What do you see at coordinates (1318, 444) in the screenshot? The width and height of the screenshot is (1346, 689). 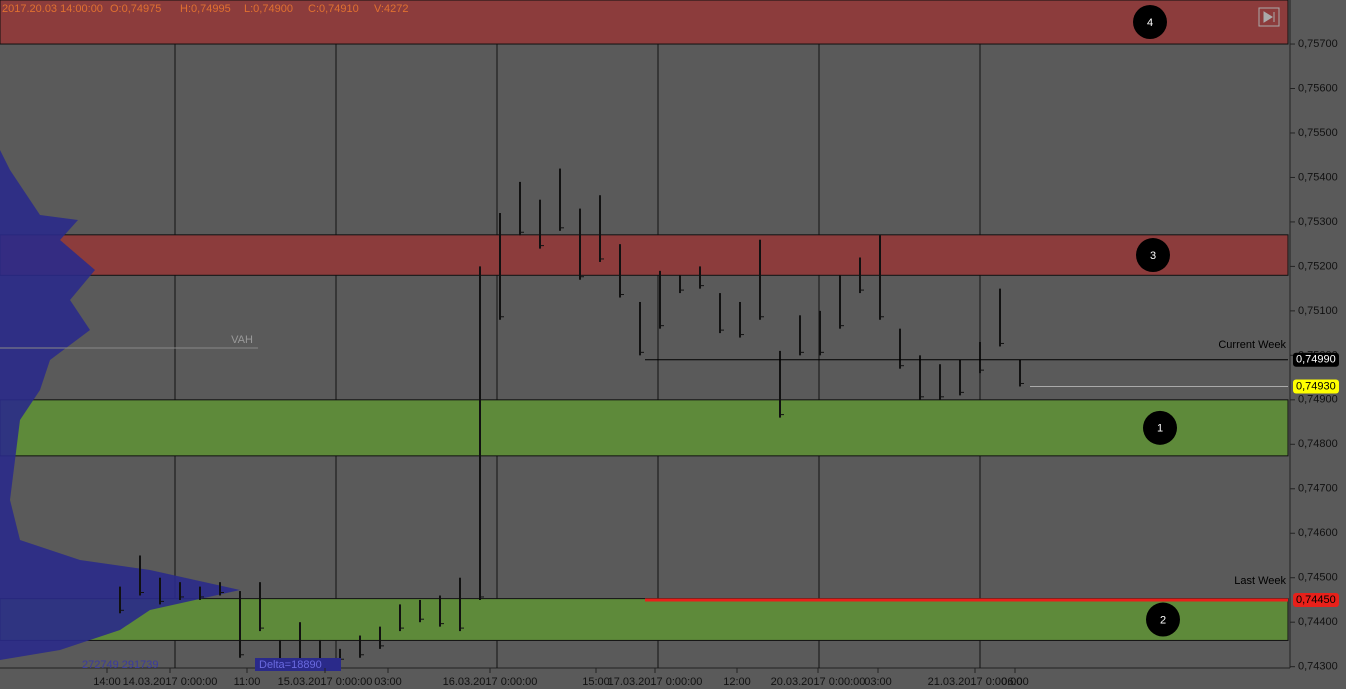 I see `y-tick-label: 0,74800` at bounding box center [1318, 444].